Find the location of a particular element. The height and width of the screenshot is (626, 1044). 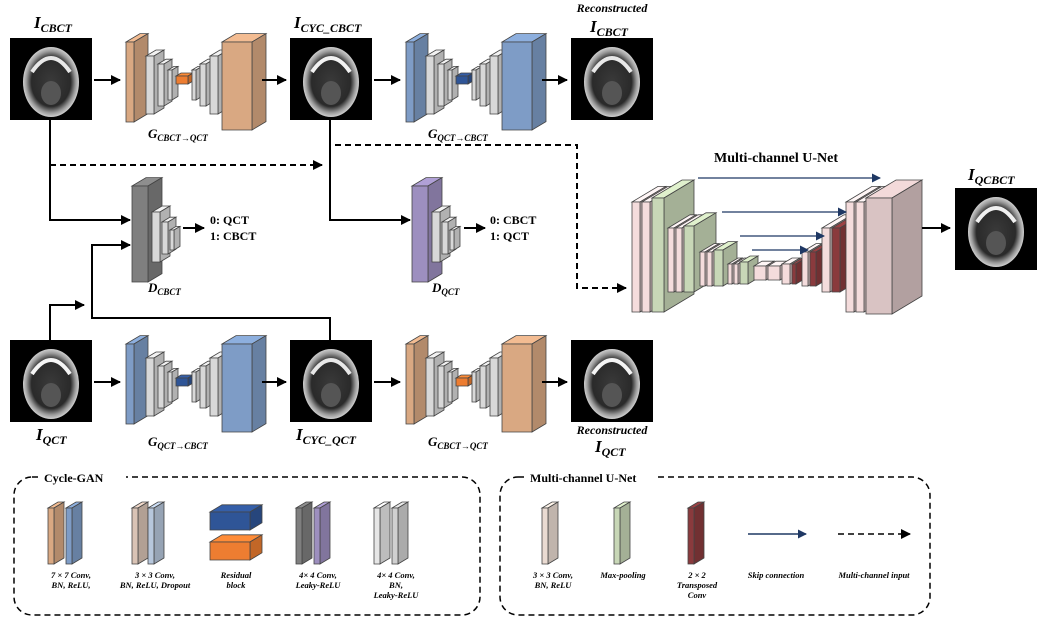

unet-enc1-a-front is located at coordinates (636, 257).